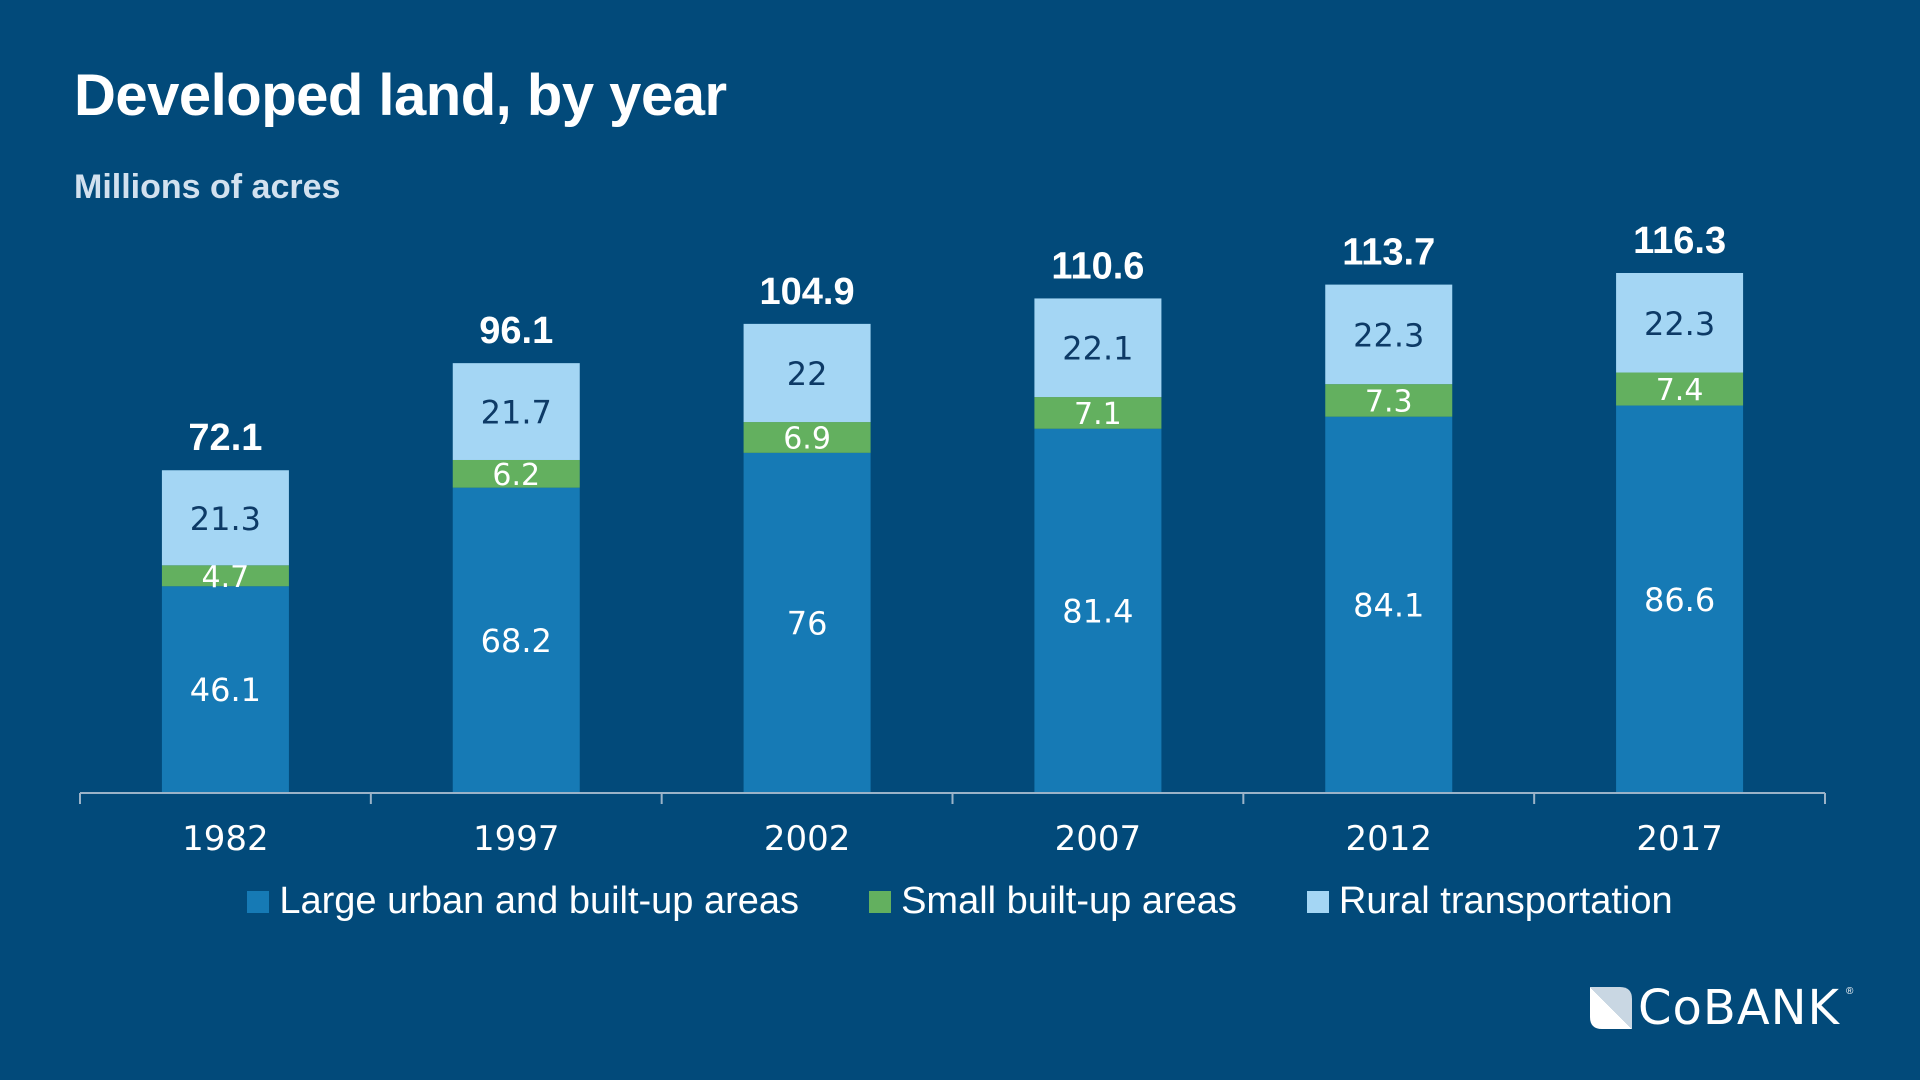 The image size is (1920, 1080). Describe the element at coordinates (1098, 839) in the screenshot. I see `x-tick-label: 2007` at that location.